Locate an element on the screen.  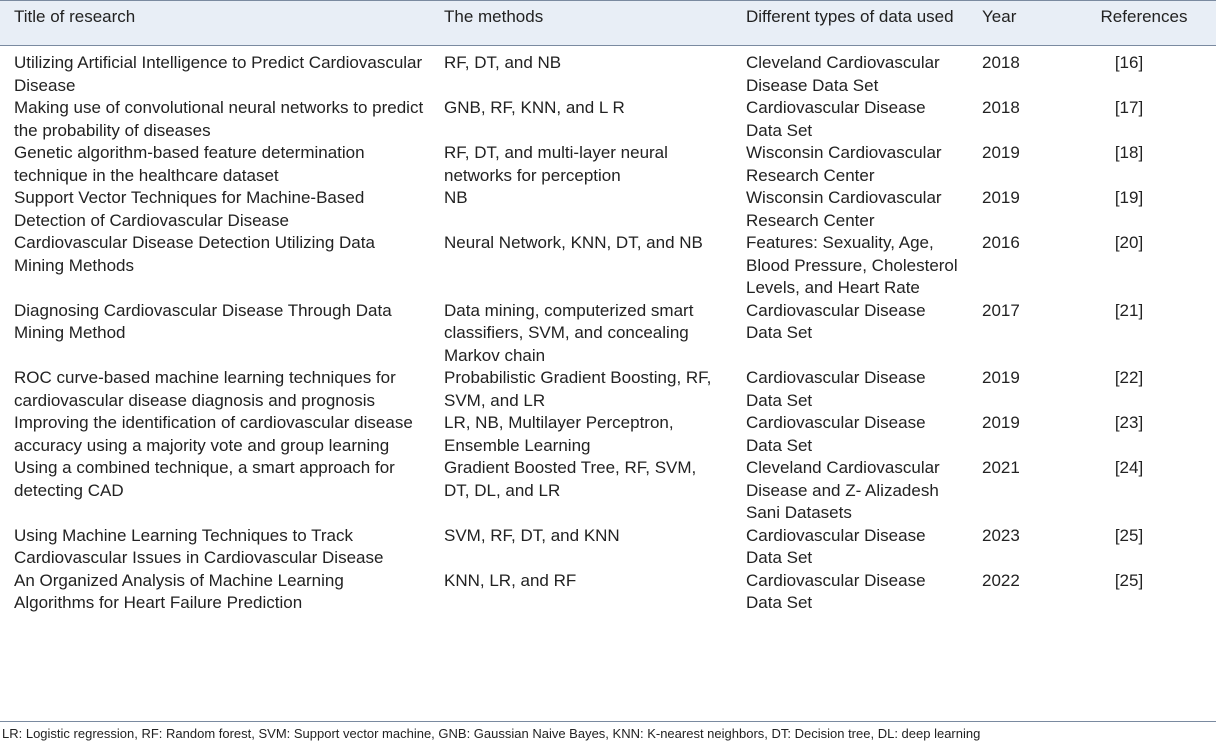
header-cell: Different types of data used is located at coordinates (850, 16).